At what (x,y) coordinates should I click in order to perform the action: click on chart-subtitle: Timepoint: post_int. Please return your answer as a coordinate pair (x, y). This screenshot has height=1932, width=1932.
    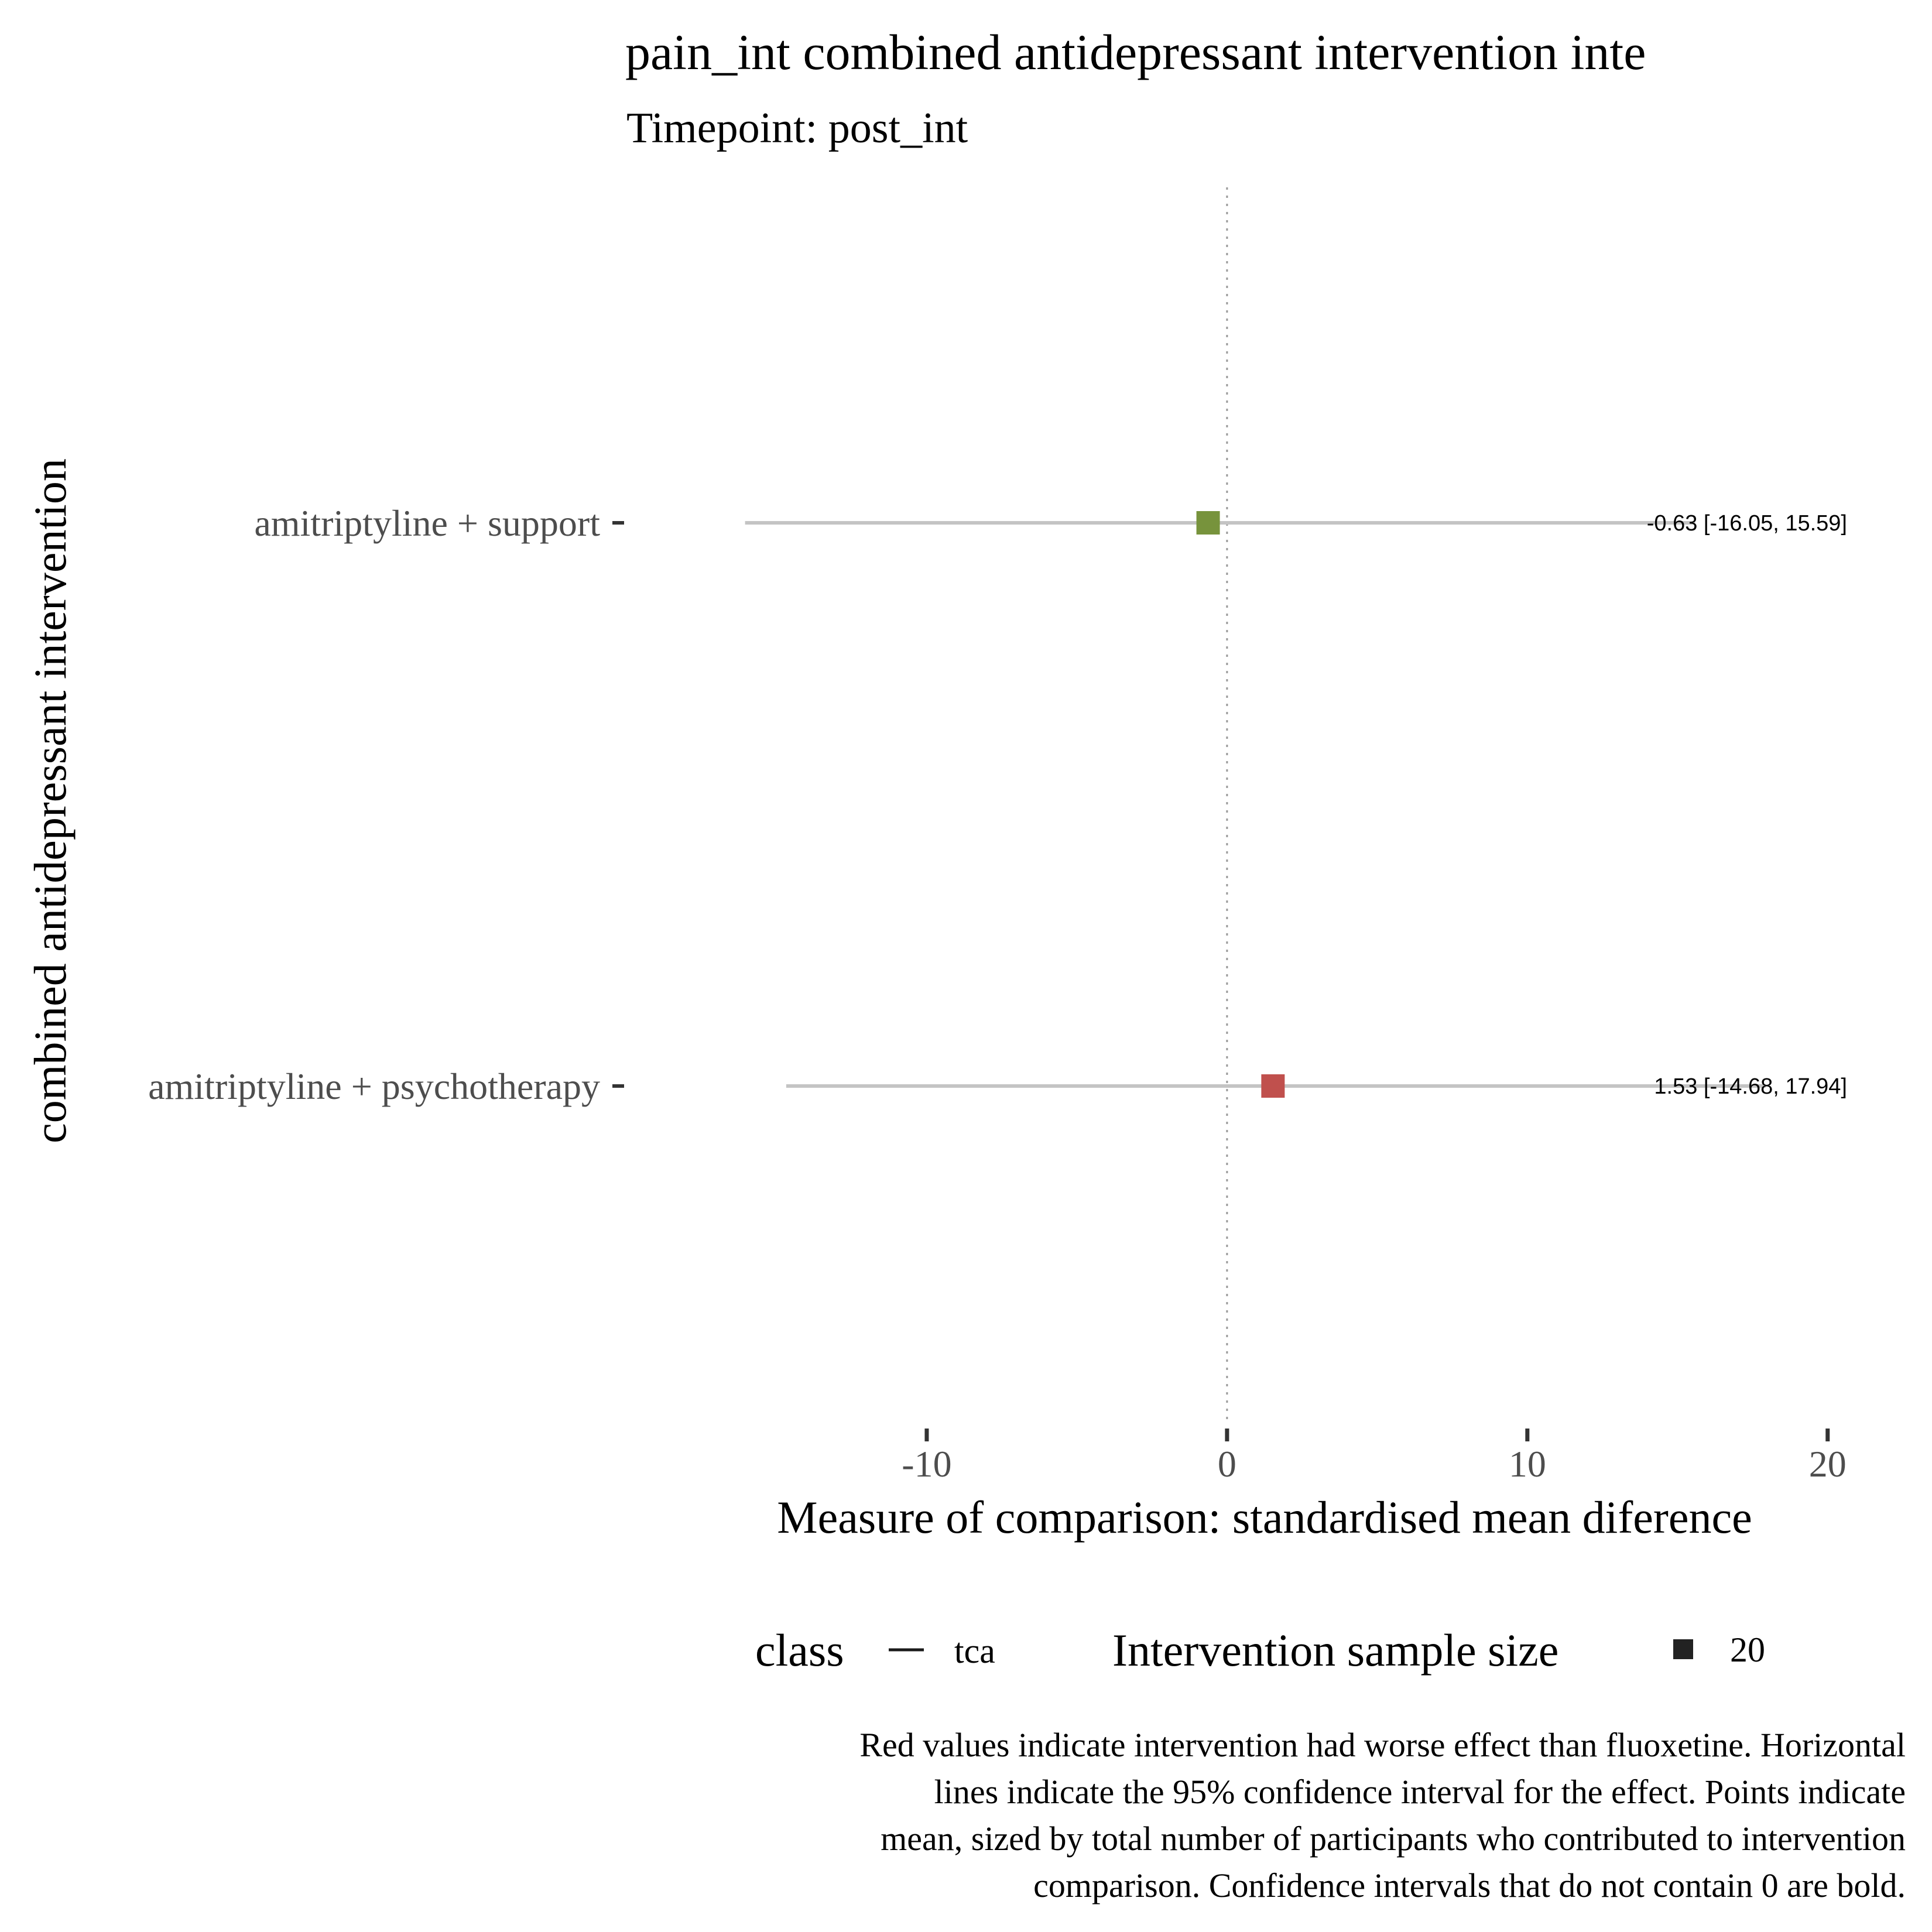
    Looking at the image, I should click on (797, 128).